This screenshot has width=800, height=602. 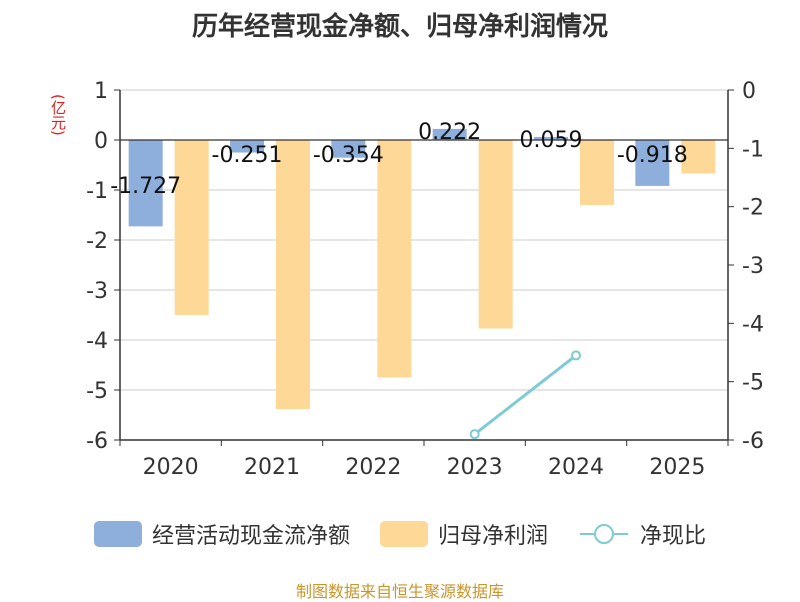 I want to click on y-left-tick-label: -5, so click(x=97, y=391).